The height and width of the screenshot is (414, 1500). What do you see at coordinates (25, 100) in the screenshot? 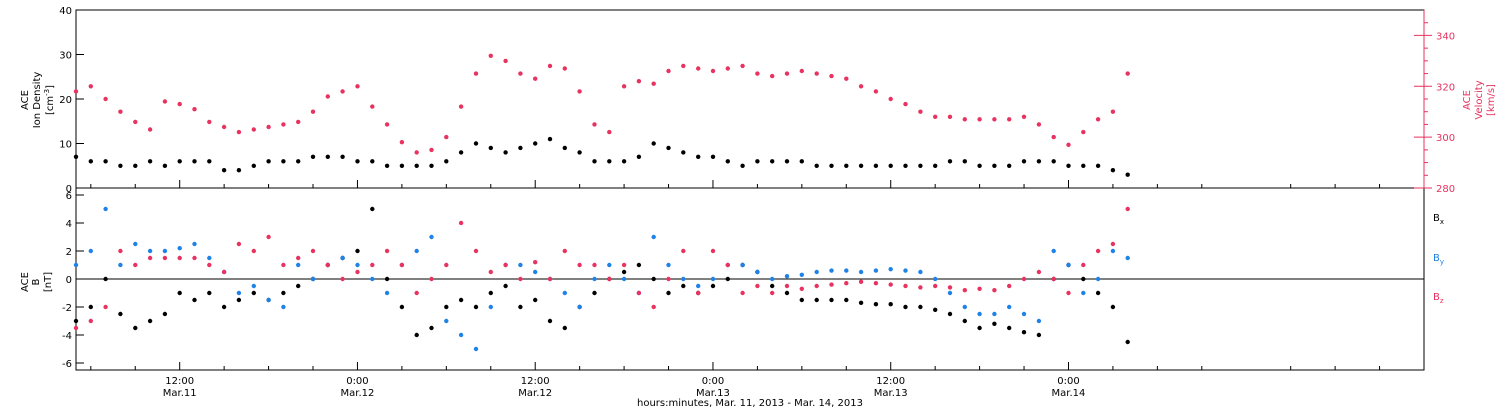
I see `density-label-line1: ACE` at bounding box center [25, 100].